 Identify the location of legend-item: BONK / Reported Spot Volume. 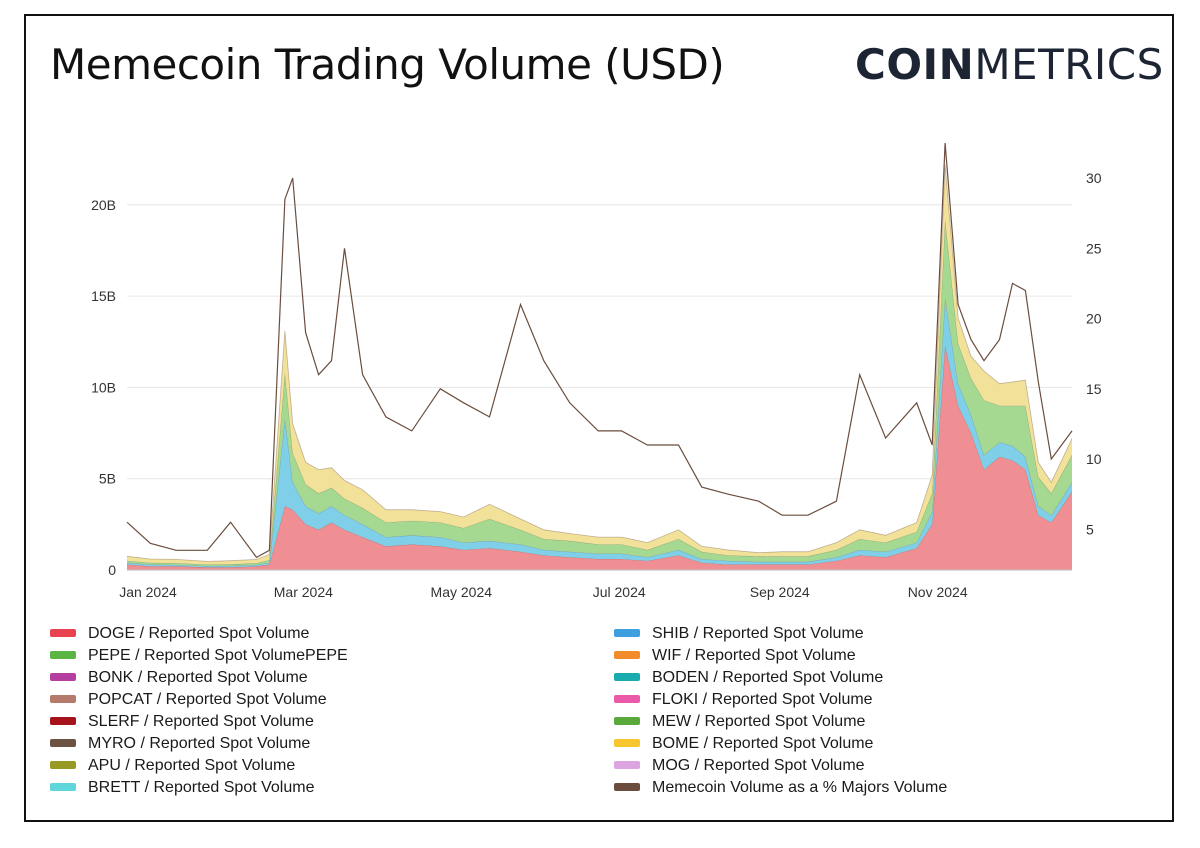
(179, 678).